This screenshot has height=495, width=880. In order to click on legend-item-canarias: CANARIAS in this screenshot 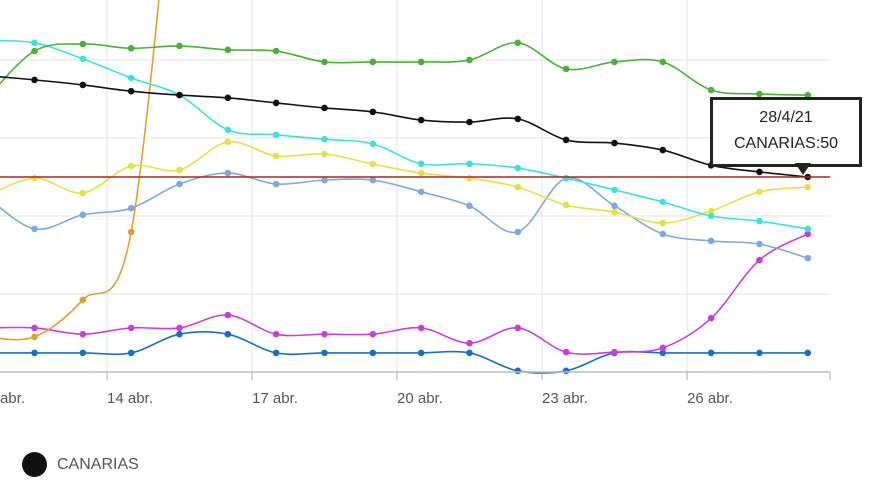, I will do `click(80, 464)`.